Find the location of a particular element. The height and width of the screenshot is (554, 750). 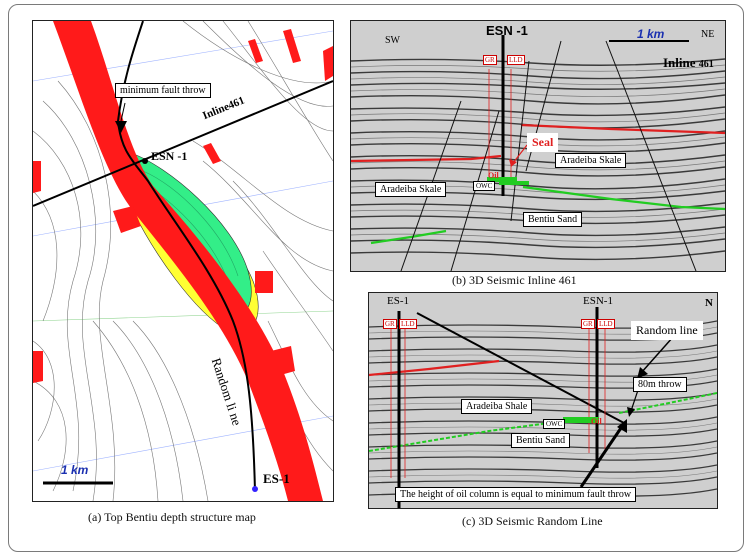

sw-label: SW is located at coordinates (392, 40).